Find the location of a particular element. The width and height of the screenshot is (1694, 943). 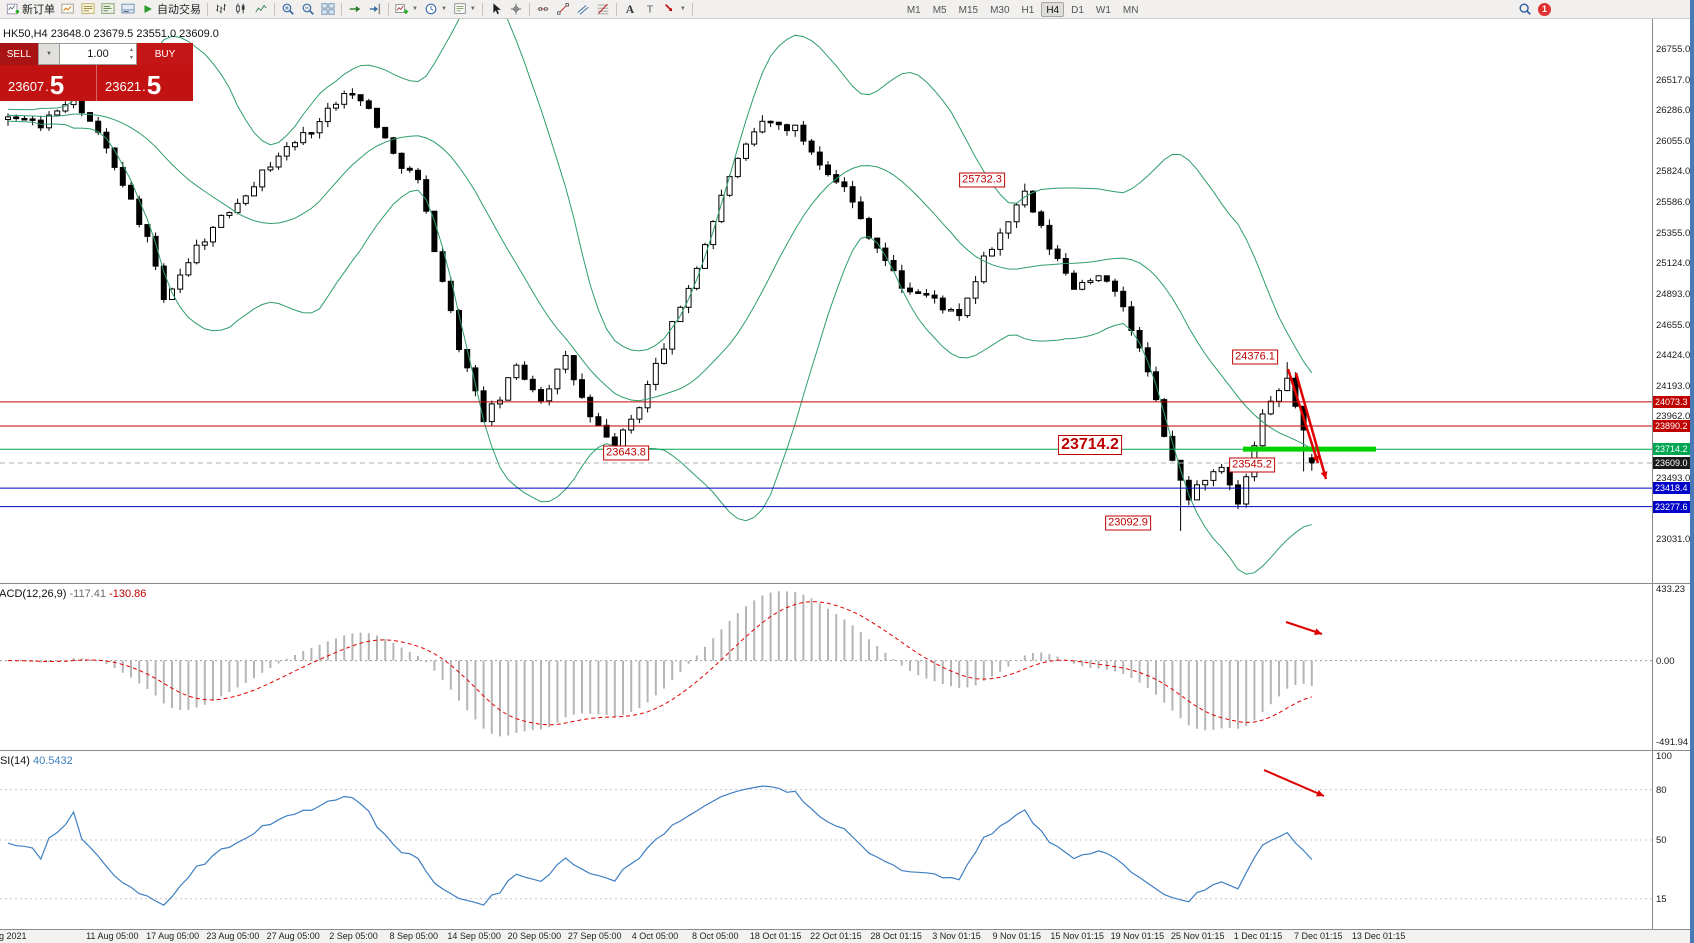

new-order-icon is located at coordinates (13, 9).